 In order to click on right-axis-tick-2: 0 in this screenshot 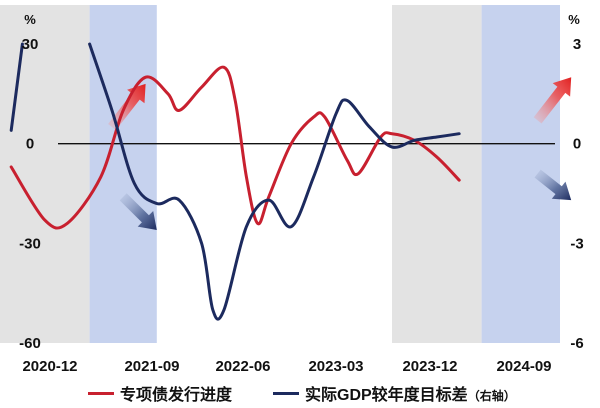, I will do `click(577, 144)`.